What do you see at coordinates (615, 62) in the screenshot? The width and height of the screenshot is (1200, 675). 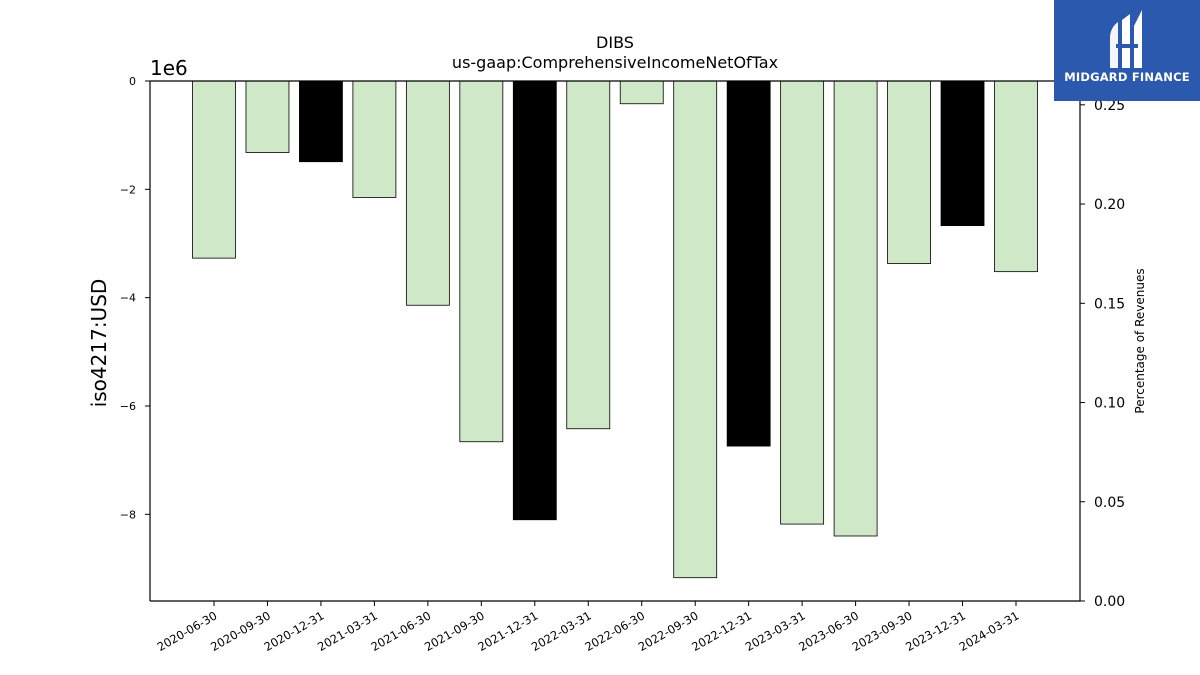 I see `chart-subtitle: us-gaap:ComprehensiveIncomeNetOfTax` at bounding box center [615, 62].